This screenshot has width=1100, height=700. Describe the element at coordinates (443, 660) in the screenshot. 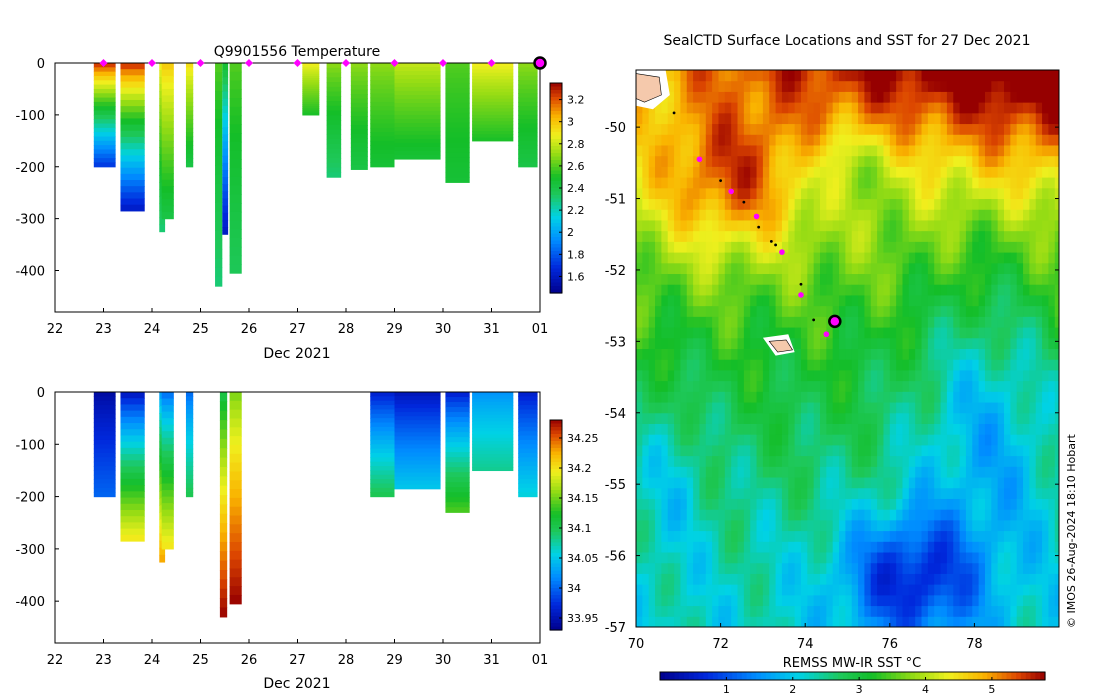

I see `x-tick-label: 30` at that location.